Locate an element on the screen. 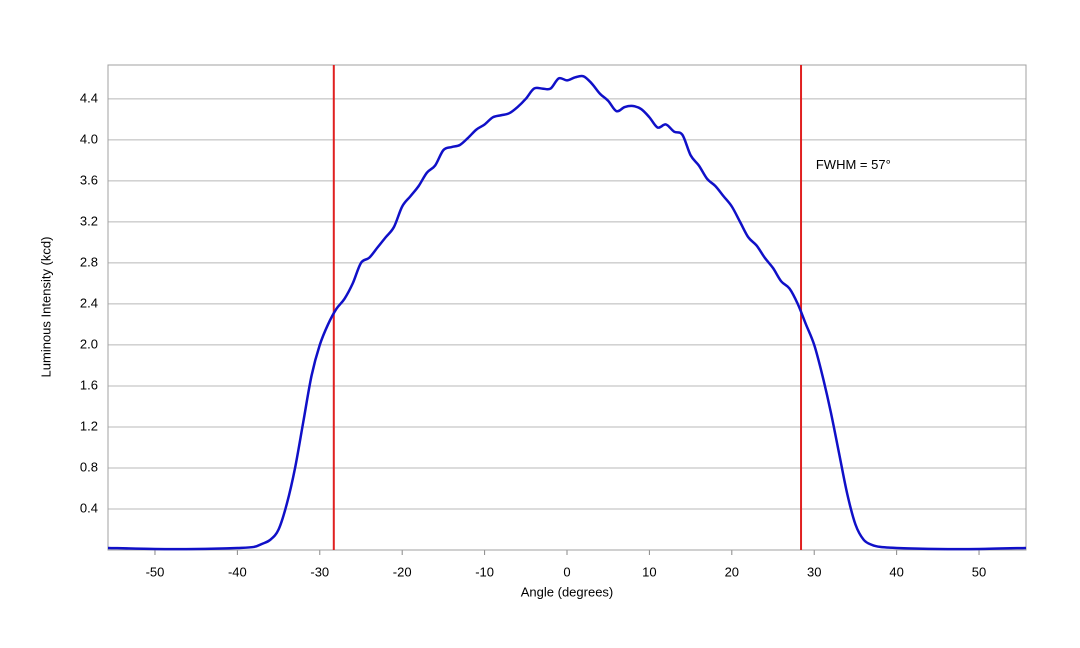 Image resolution: width=1080 pixels, height=648 pixels. y-tick-label: 3.6 is located at coordinates (89, 179).